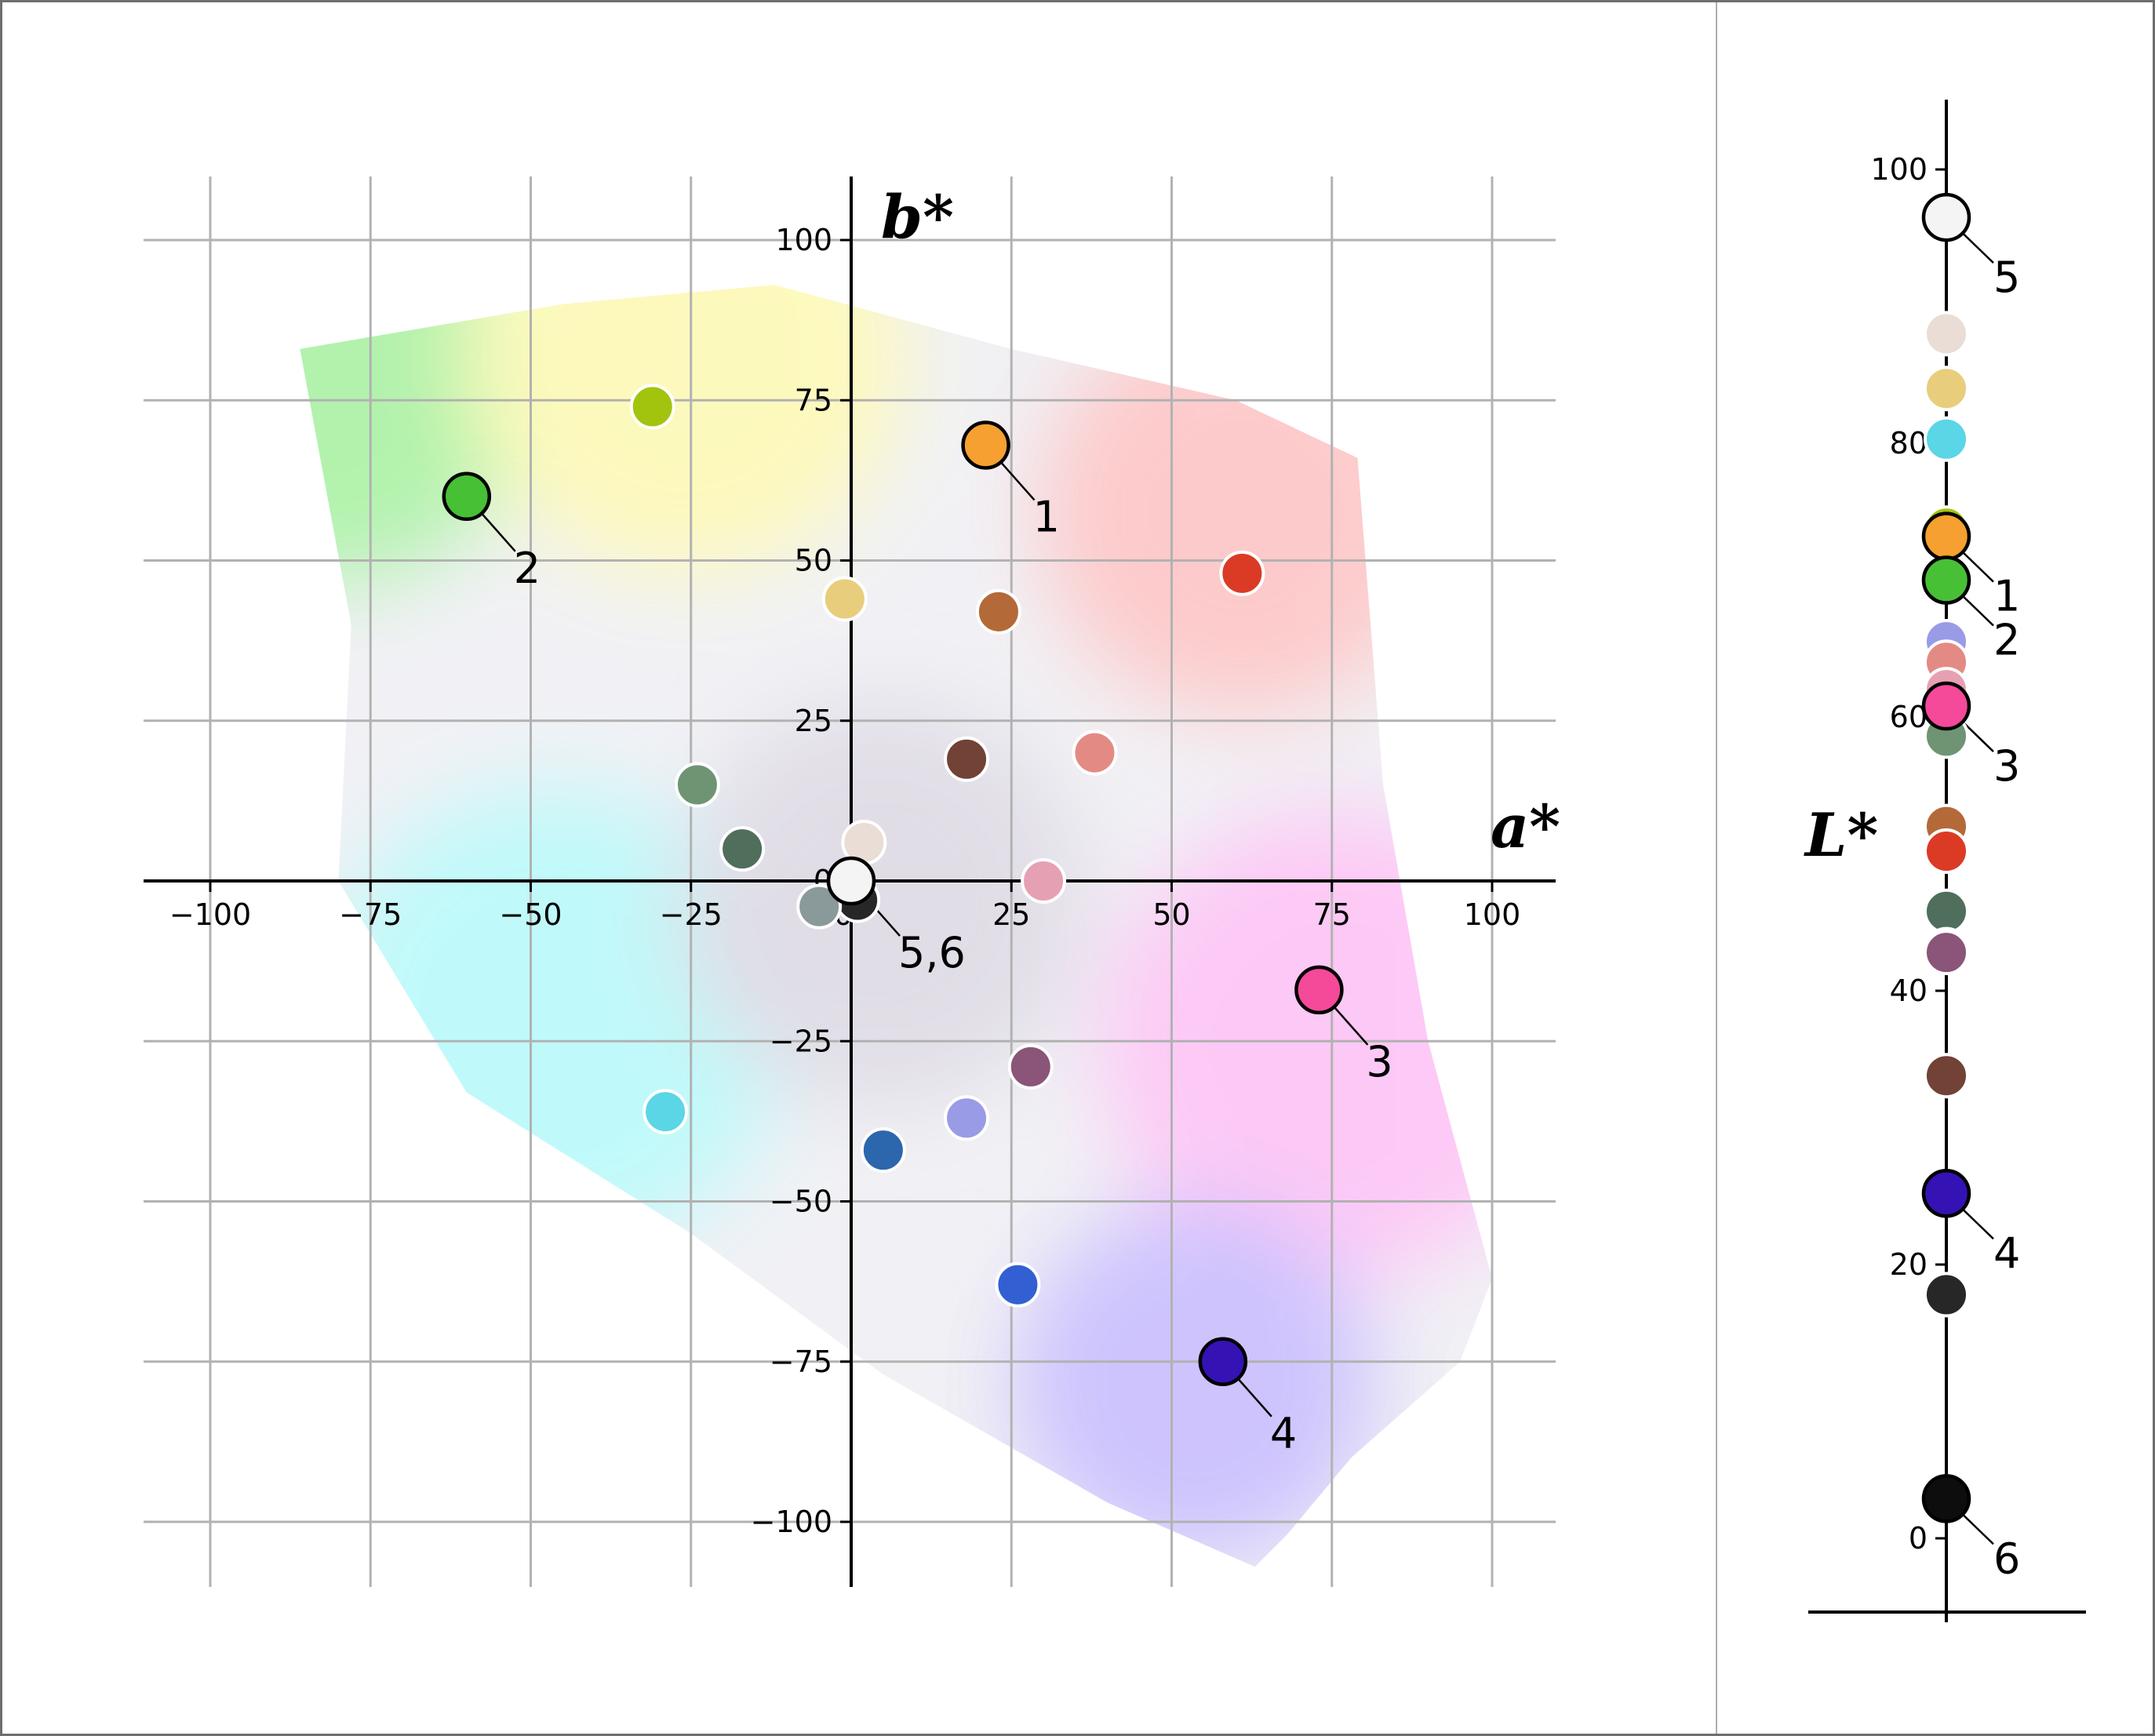 This screenshot has height=1736, width=2155. I want to click on gamut-blob-grey, so click(881, 904).